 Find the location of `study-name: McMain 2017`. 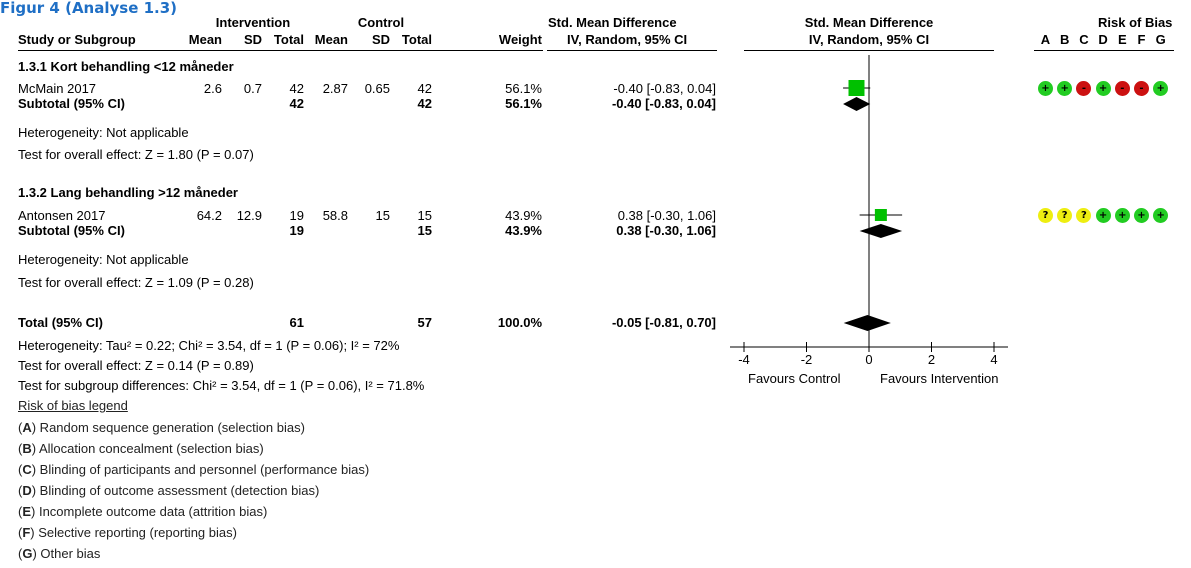

study-name: McMain 2017 is located at coordinates (57, 88).